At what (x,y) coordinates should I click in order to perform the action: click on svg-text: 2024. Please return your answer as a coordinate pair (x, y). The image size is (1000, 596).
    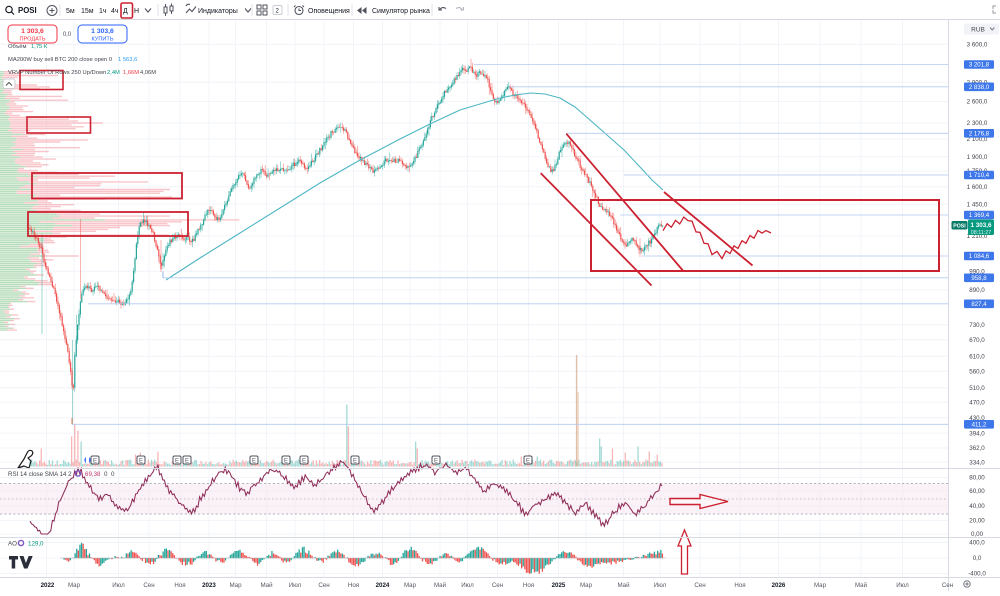
    Looking at the image, I should click on (383, 585).